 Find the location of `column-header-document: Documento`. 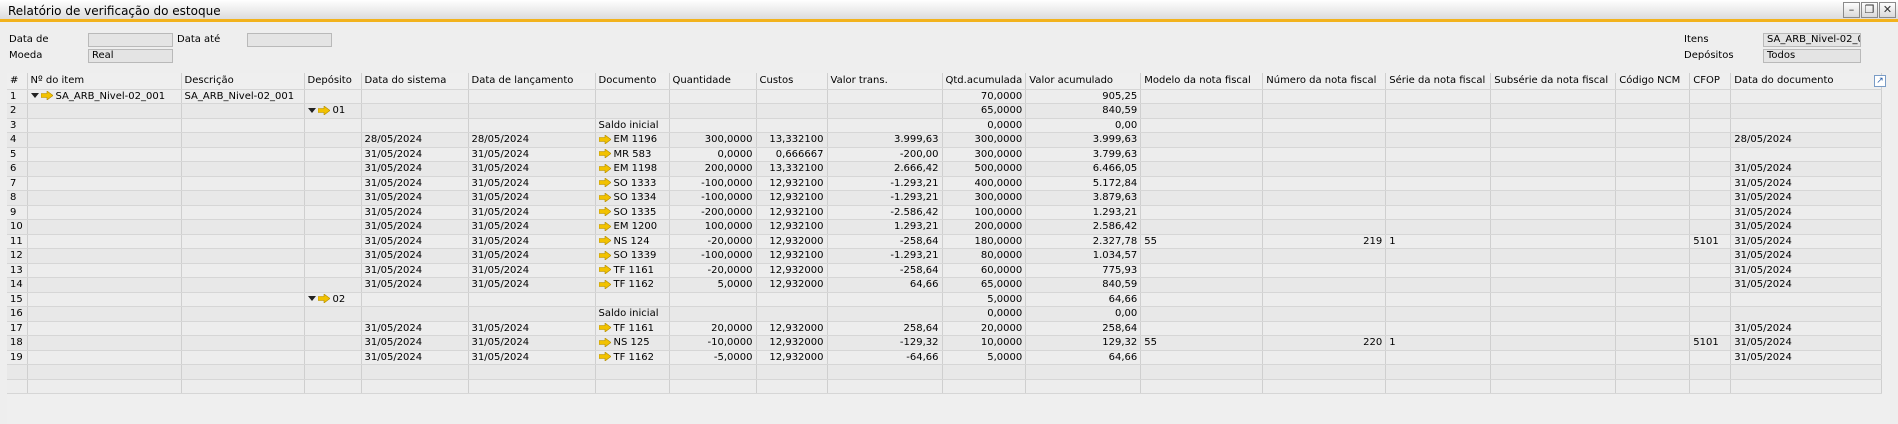

column-header-document: Documento is located at coordinates (632, 81).